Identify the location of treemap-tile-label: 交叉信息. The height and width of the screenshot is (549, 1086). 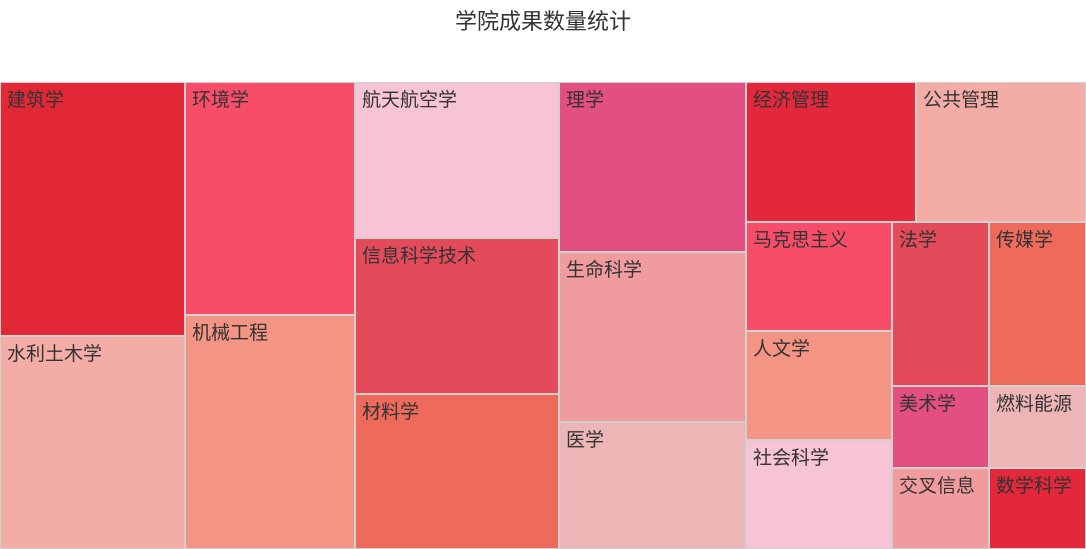
(937, 486).